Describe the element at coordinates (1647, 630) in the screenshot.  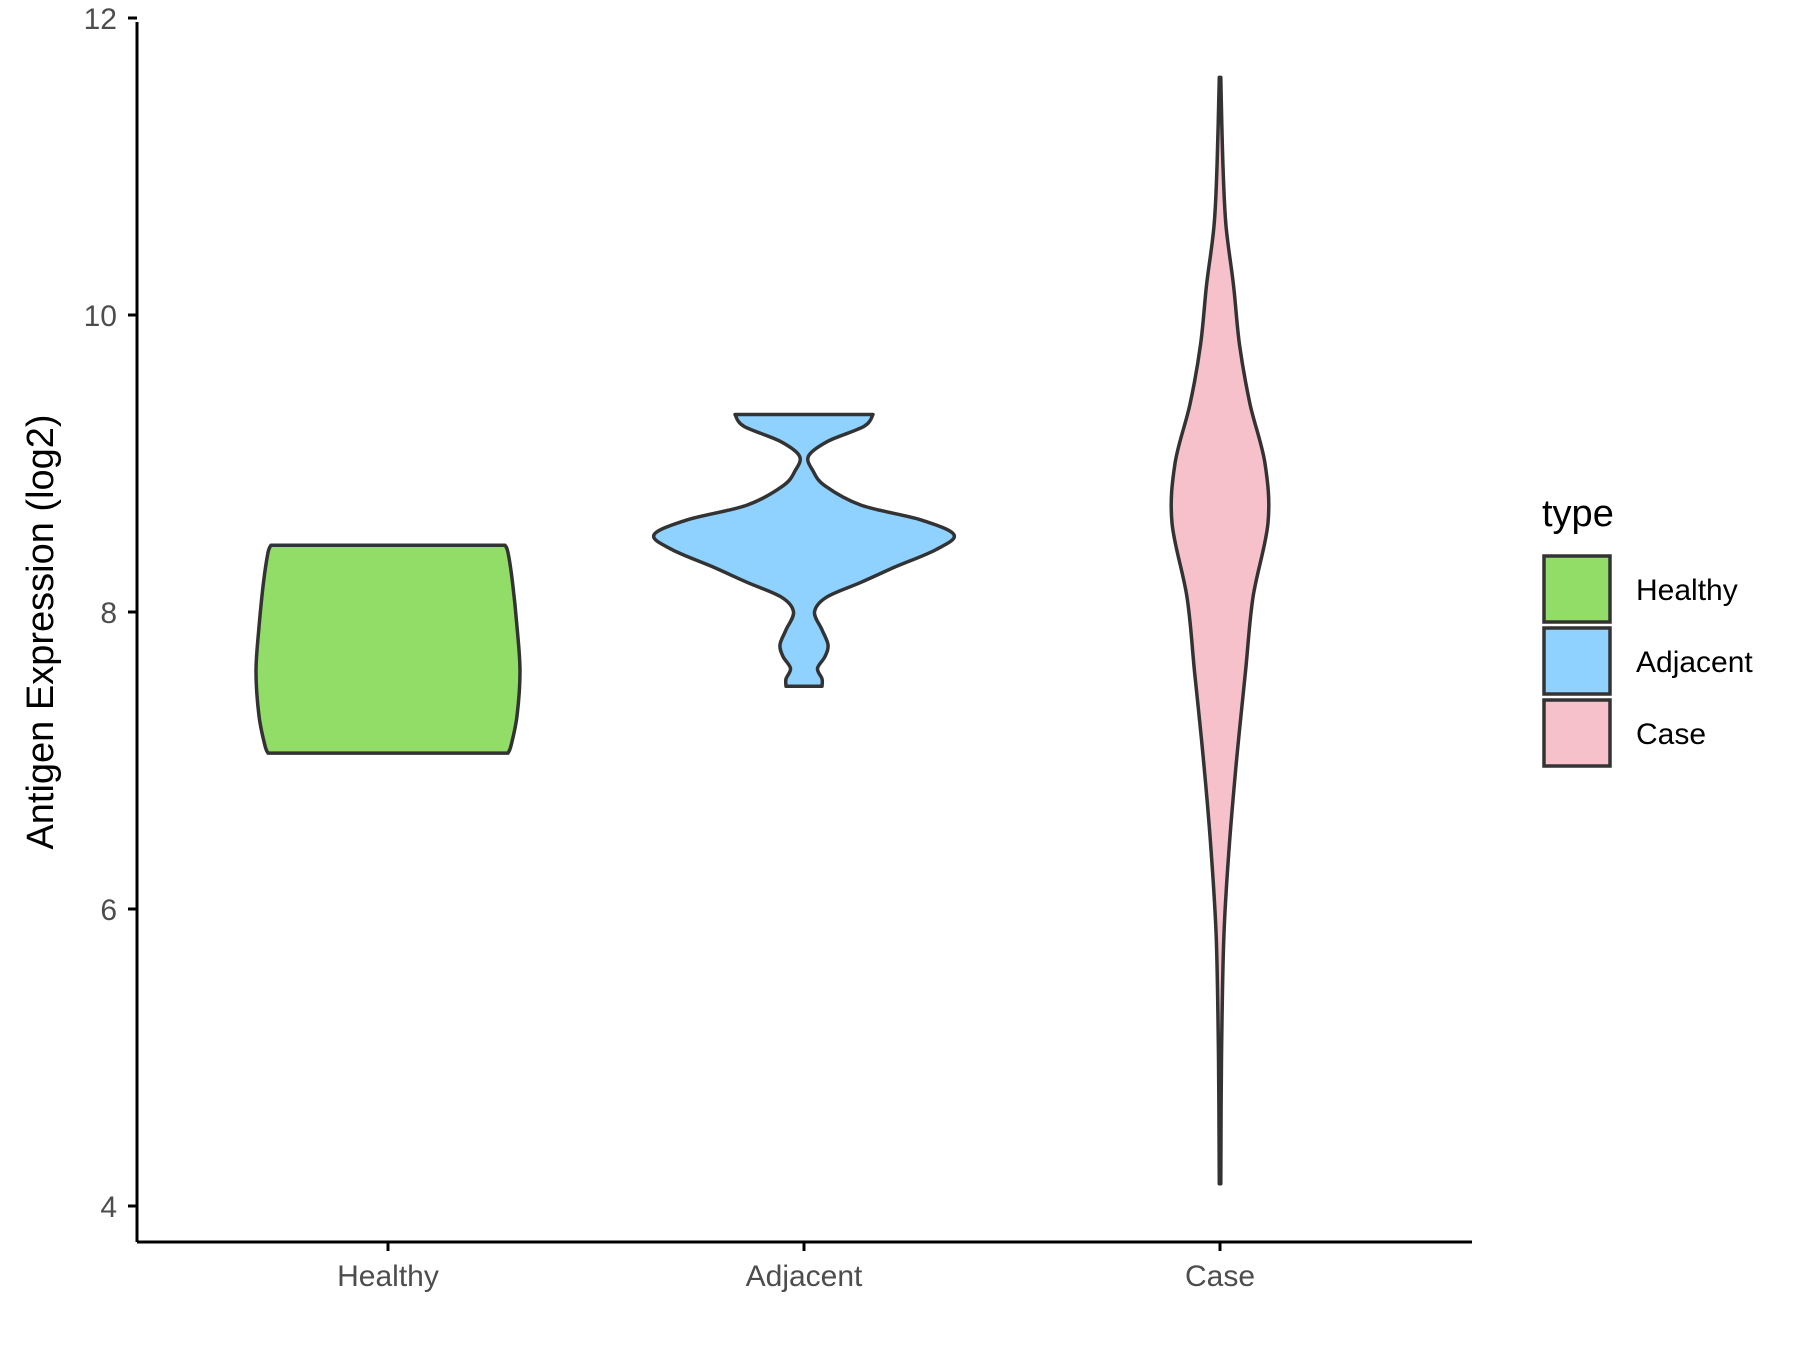
I see `legend: type Healthy Adjacent Case` at that location.